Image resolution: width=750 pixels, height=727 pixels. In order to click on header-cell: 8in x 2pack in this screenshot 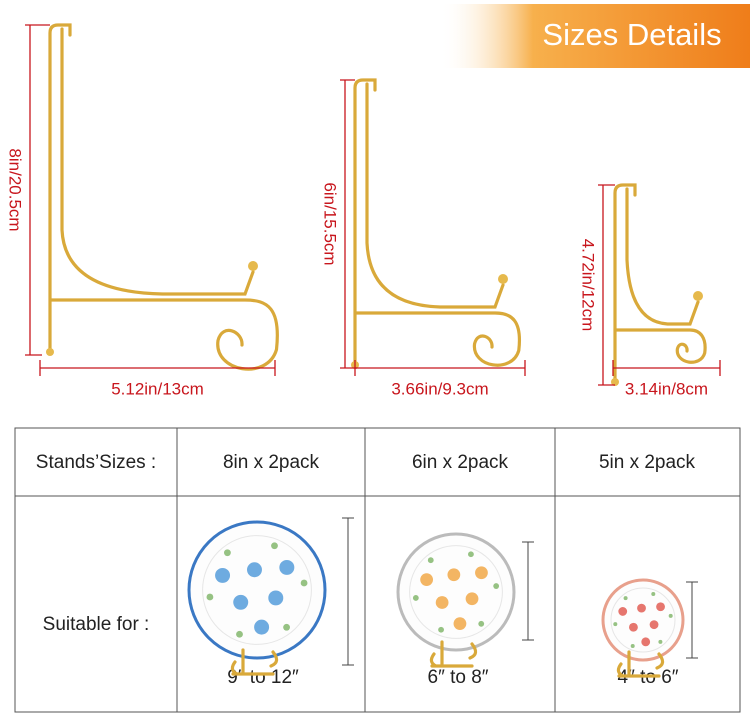, I will do `click(271, 462)`.